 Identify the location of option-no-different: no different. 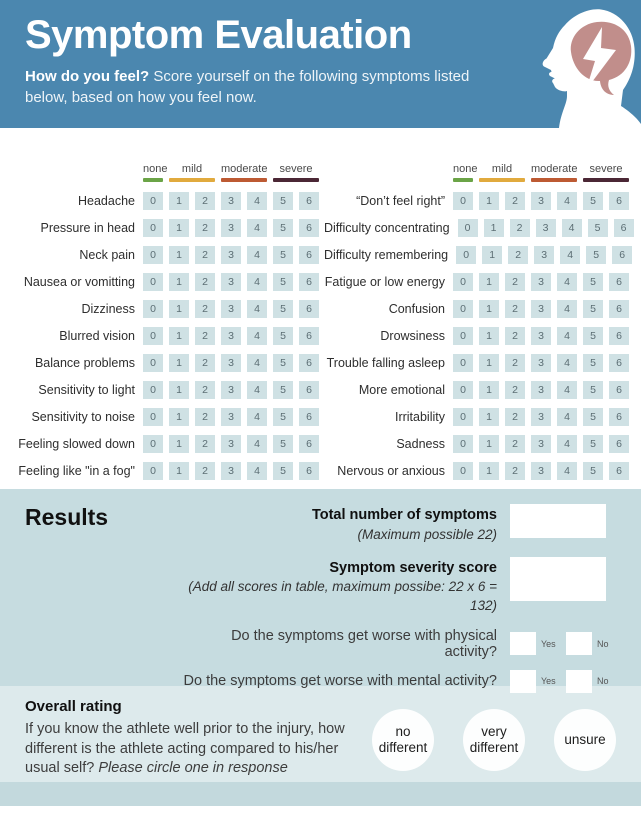
(403, 740).